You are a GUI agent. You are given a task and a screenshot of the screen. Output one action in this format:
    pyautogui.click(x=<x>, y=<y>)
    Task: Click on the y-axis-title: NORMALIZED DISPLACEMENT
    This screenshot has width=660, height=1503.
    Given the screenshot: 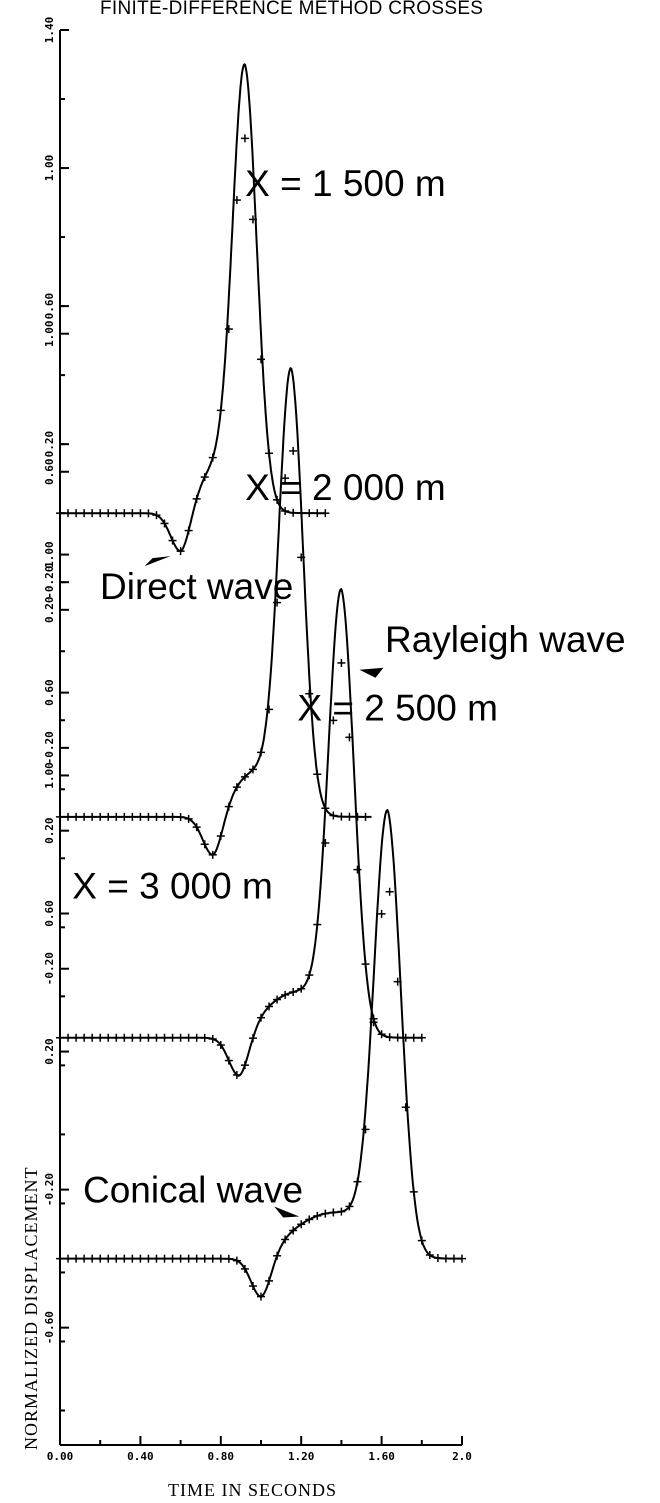 What is the action you would take?
    pyautogui.click(x=31, y=1309)
    